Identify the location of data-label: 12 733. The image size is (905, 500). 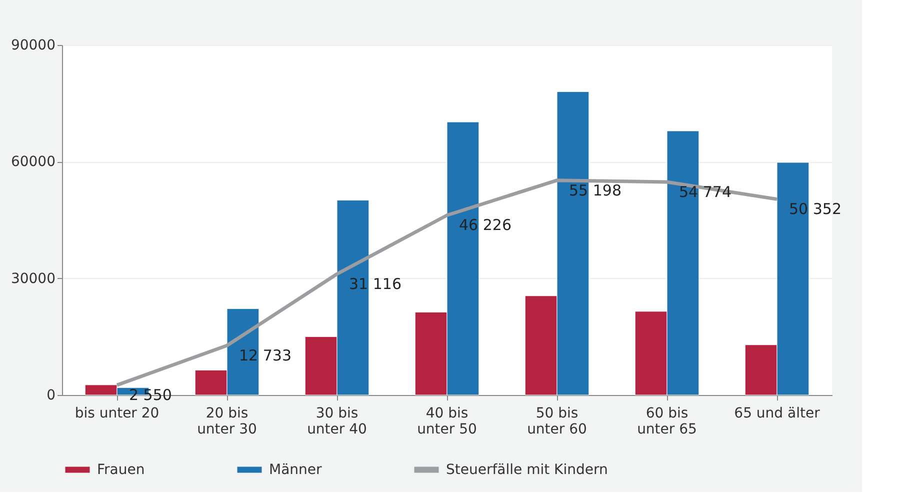
(265, 355).